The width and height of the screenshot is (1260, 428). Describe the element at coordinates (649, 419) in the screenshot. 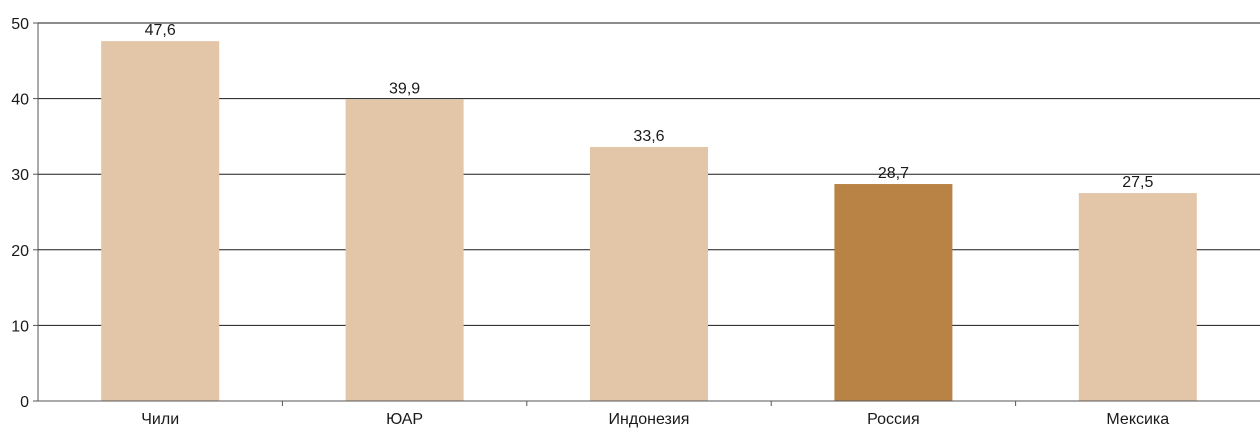

I see `x-tick-label: Индонезия` at that location.